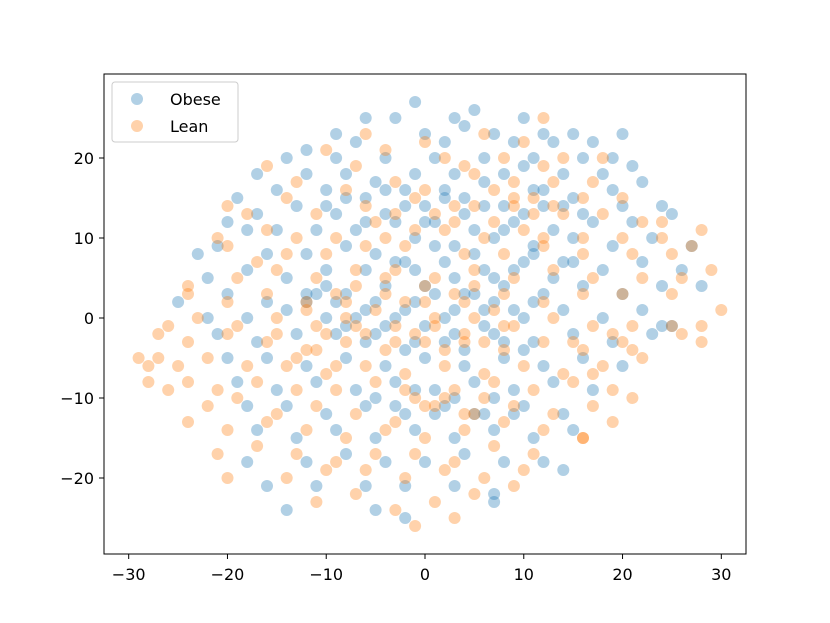 This screenshot has height=623, width=830. What do you see at coordinates (137, 126) in the screenshot?
I see `legend-marker-lean` at bounding box center [137, 126].